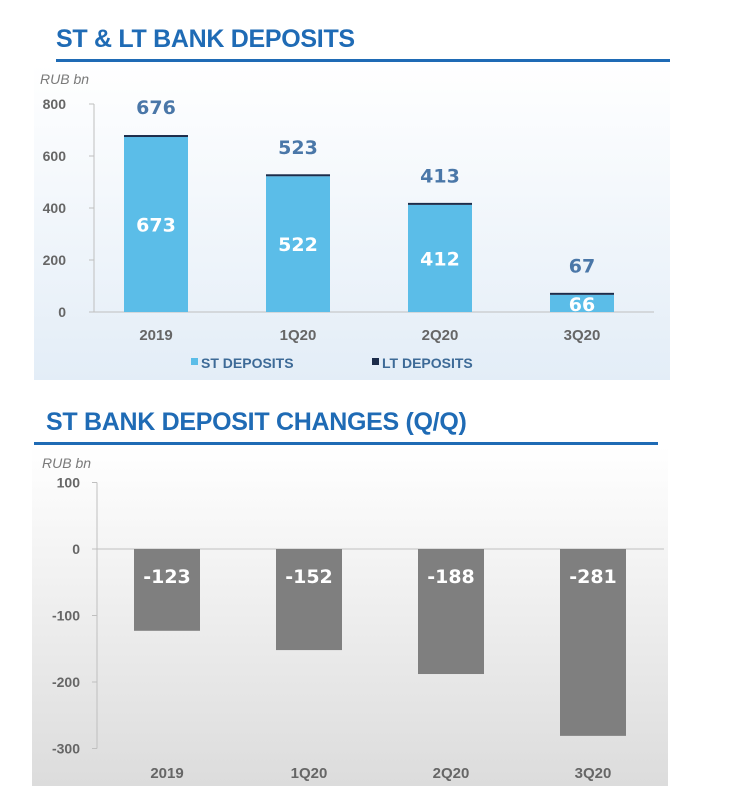 Image resolution: width=738 pixels, height=812 pixels. I want to click on chart1-st-value-label: 66, so click(582, 305).